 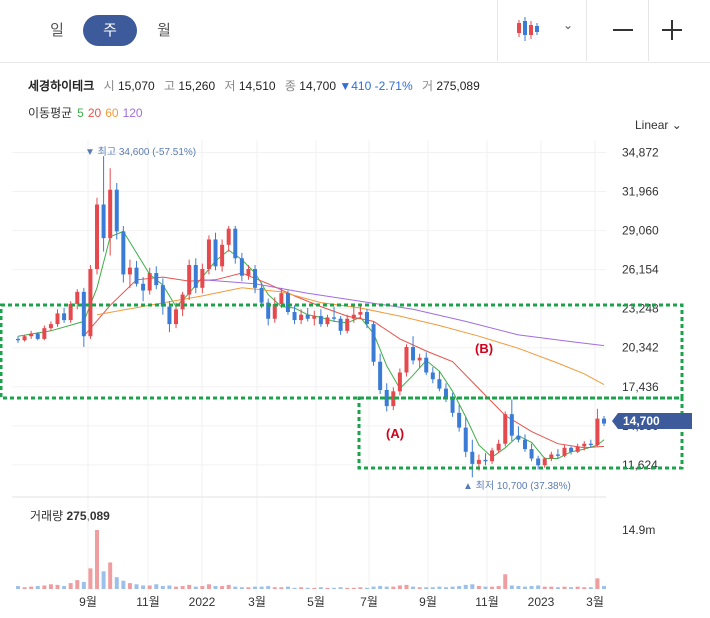 I want to click on moving-average-legend: 이동평균 5 20 60 120, so click(x=88, y=112).